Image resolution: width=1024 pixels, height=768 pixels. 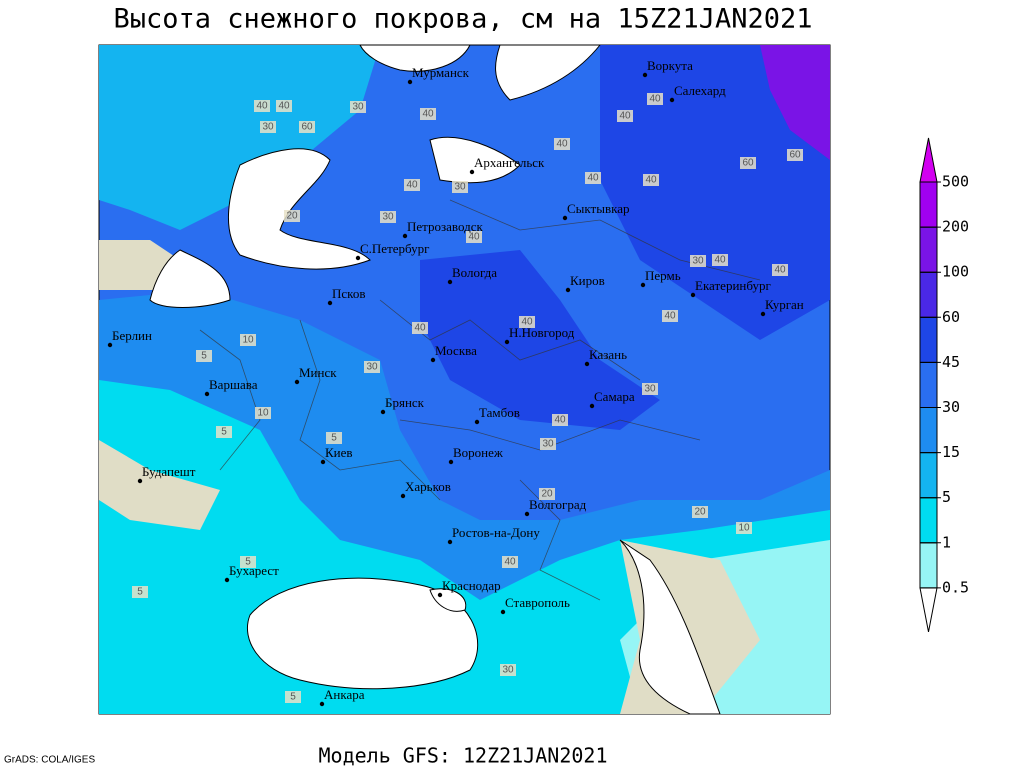 What do you see at coordinates (670, 65) in the screenshot?
I see `city-label: Воркута` at bounding box center [670, 65].